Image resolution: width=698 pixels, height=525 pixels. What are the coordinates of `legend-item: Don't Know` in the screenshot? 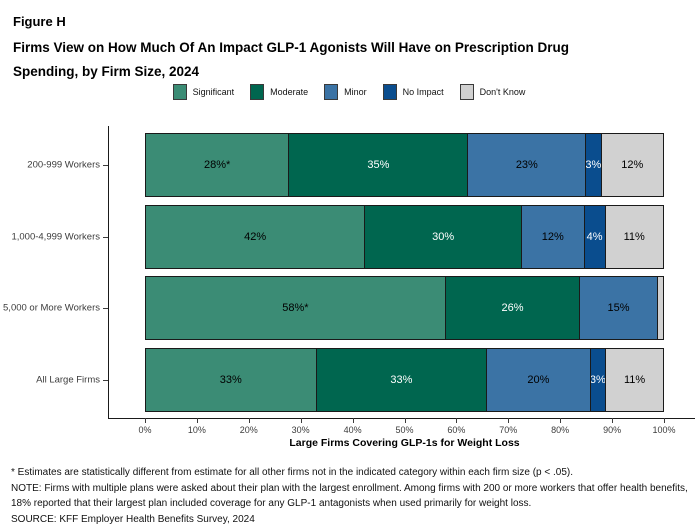 It's located at (492, 92).